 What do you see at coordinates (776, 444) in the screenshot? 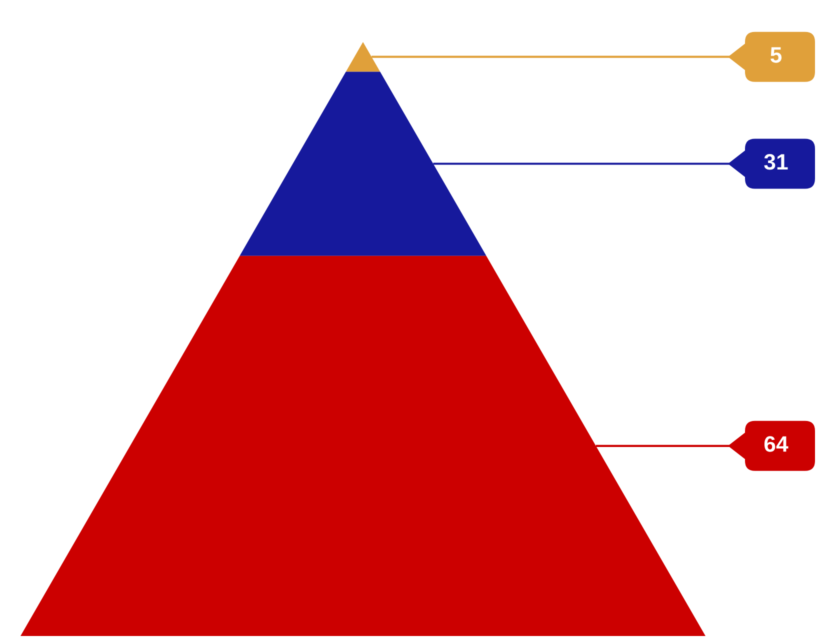
I see `data-label: 64` at bounding box center [776, 444].